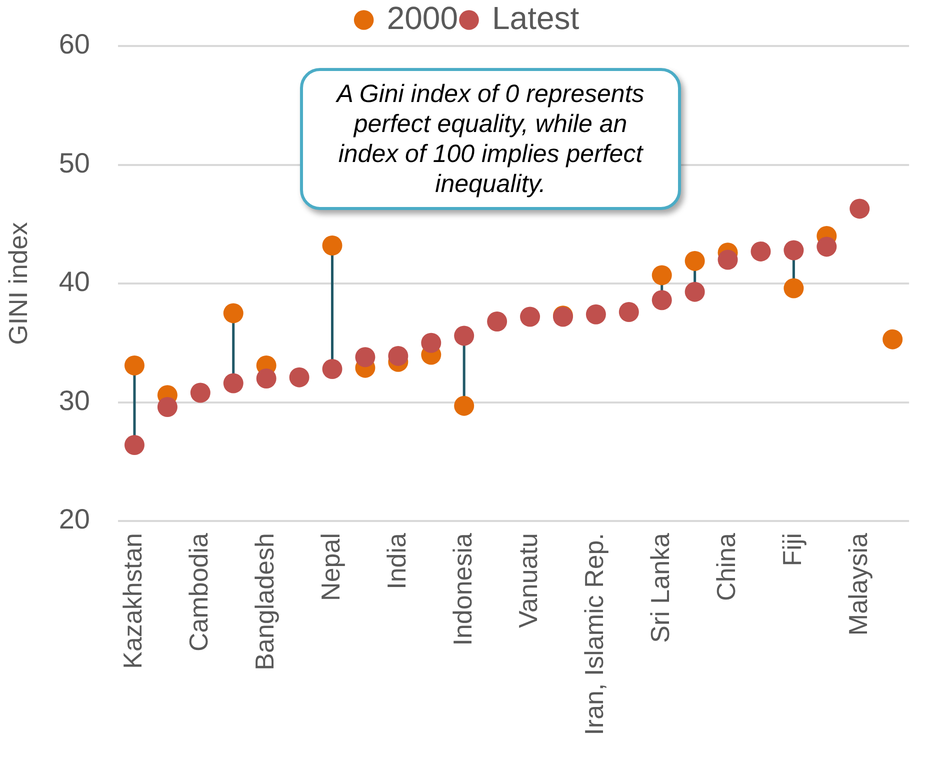  I want to click on annotation: A Gini index of 0 represents perfect equality, while an index of 100 implies perfect inequality., so click(490, 139).